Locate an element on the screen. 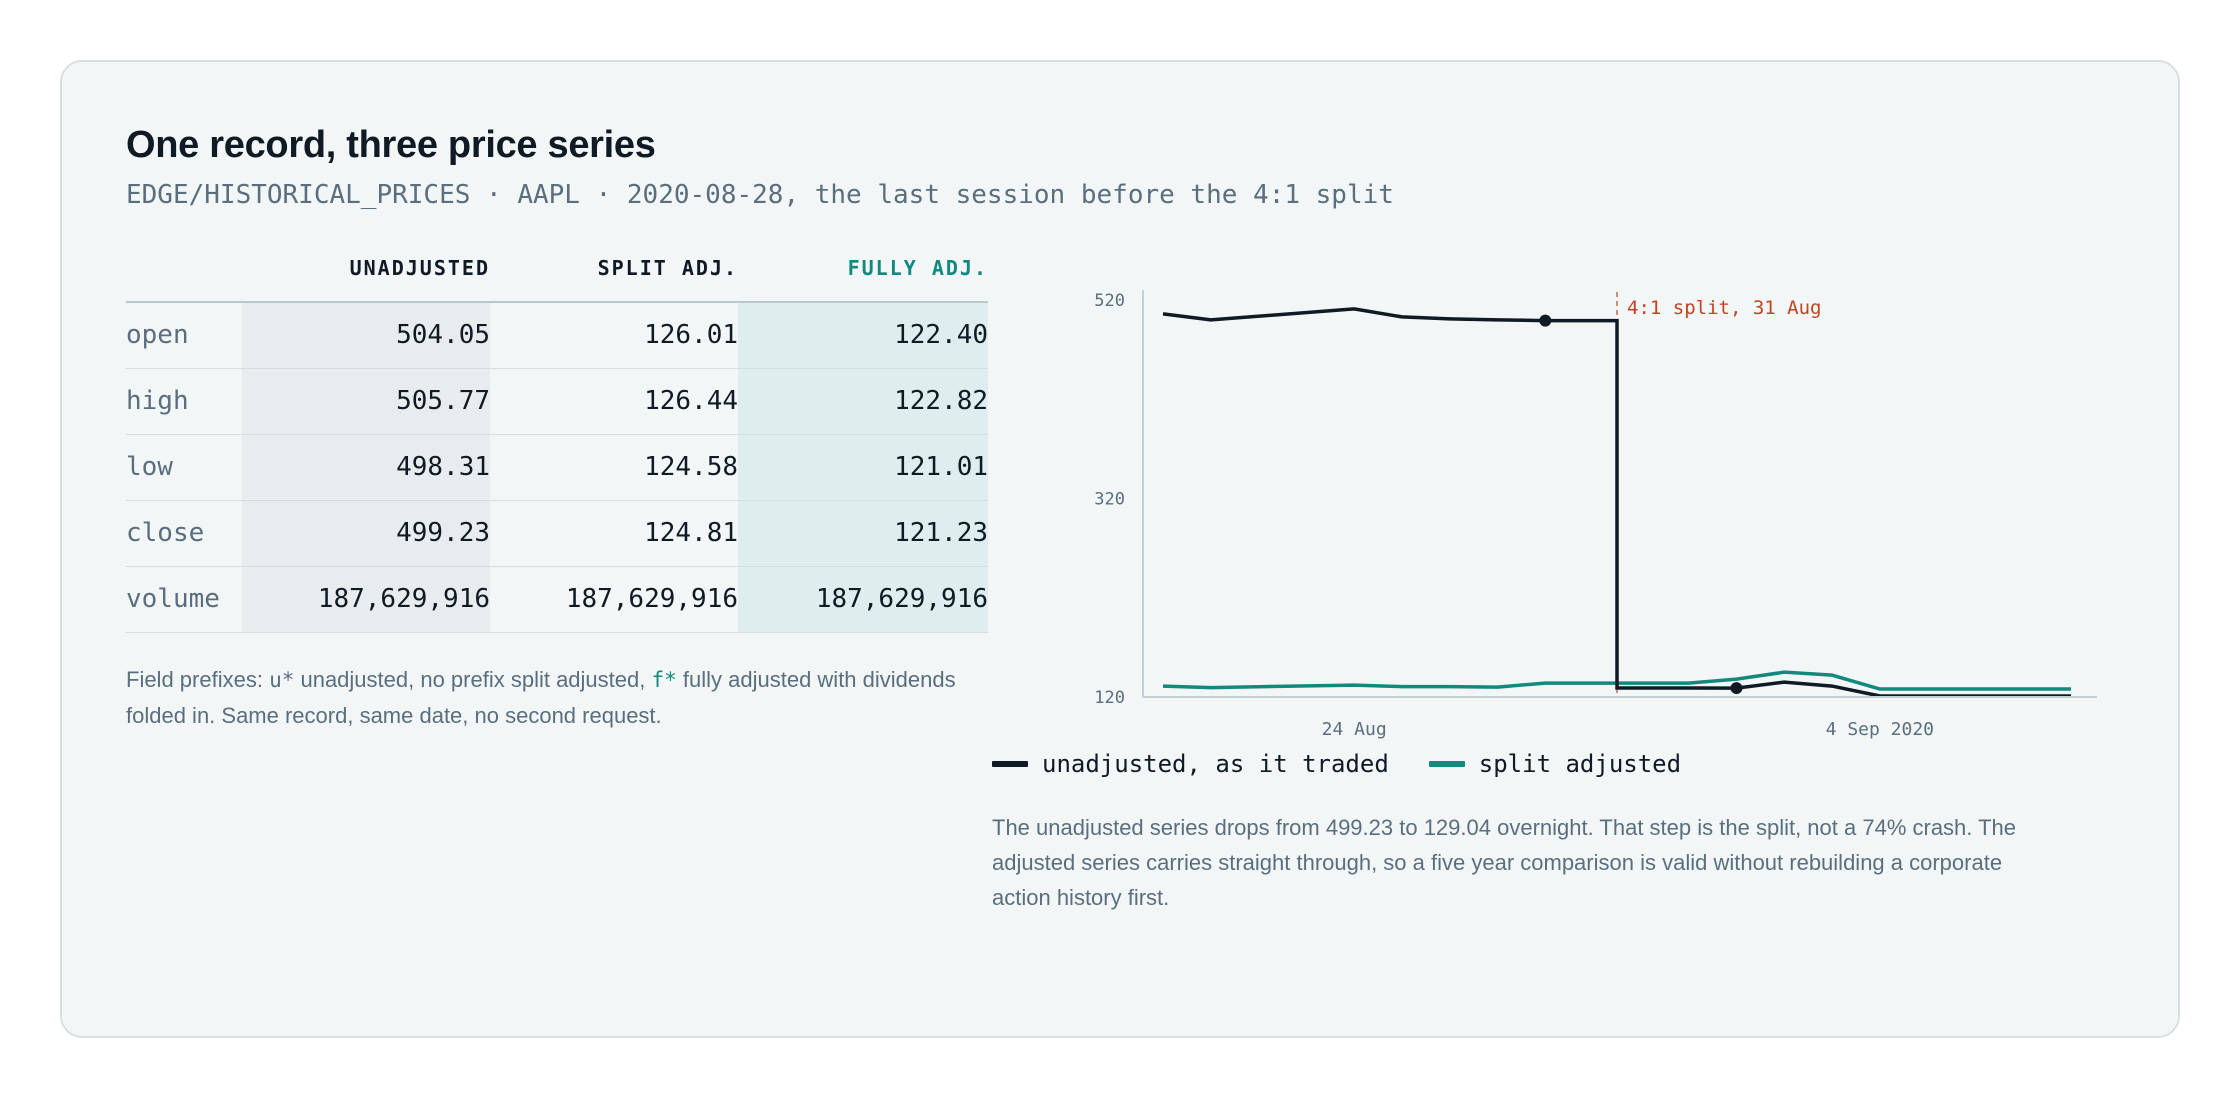  legend-label: split adjusted is located at coordinates (1580, 764).